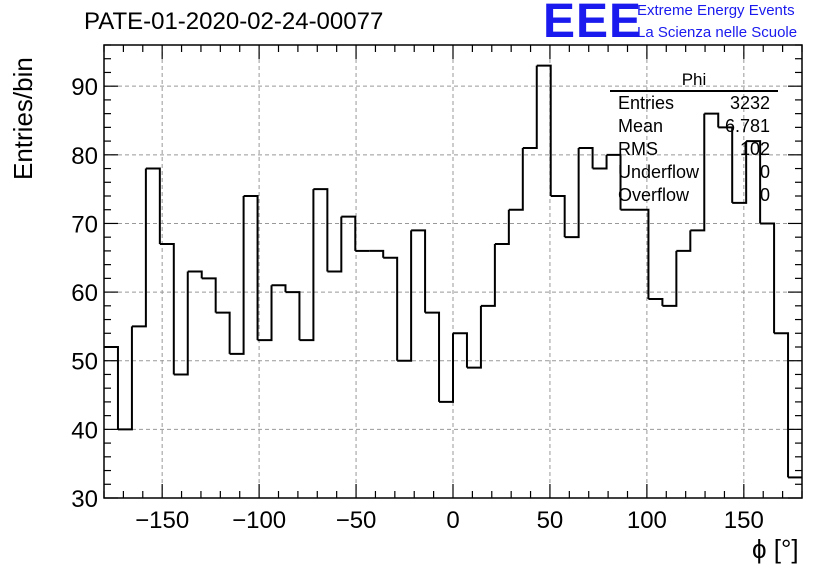  I want to click on x-tick-label: 150, so click(744, 520).